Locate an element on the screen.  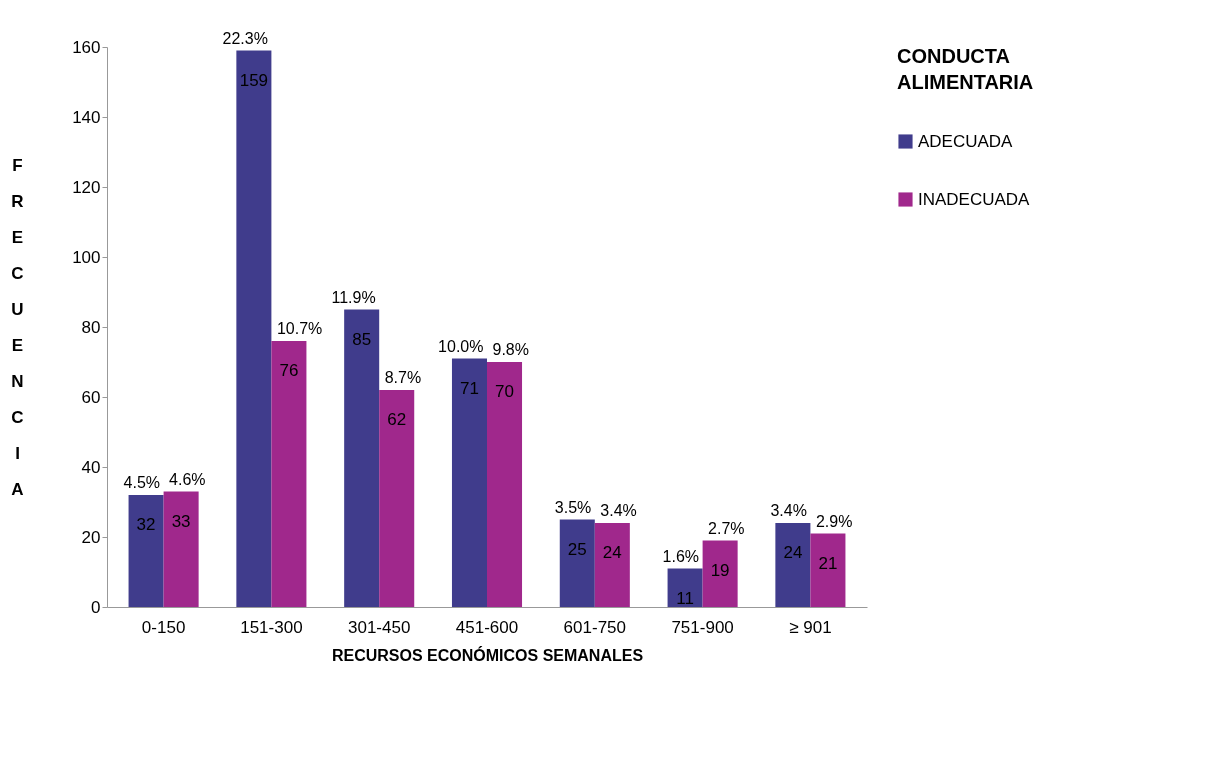
data-label: 62 is located at coordinates (397, 419).